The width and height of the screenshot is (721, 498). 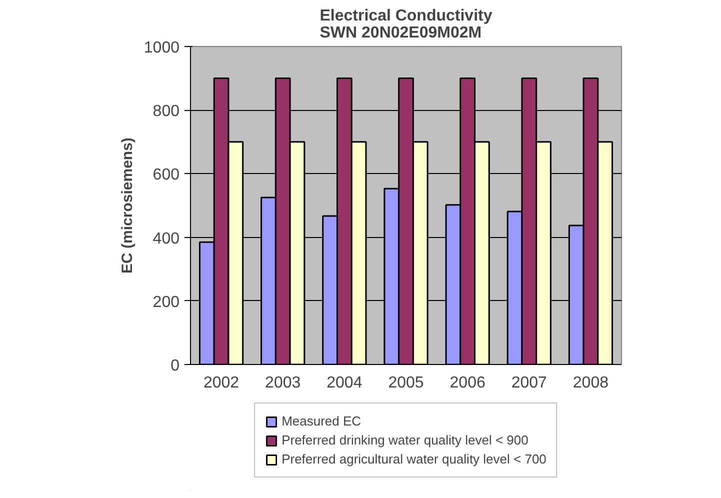 What do you see at coordinates (283, 383) in the screenshot?
I see `x-tick-label: 2003` at bounding box center [283, 383].